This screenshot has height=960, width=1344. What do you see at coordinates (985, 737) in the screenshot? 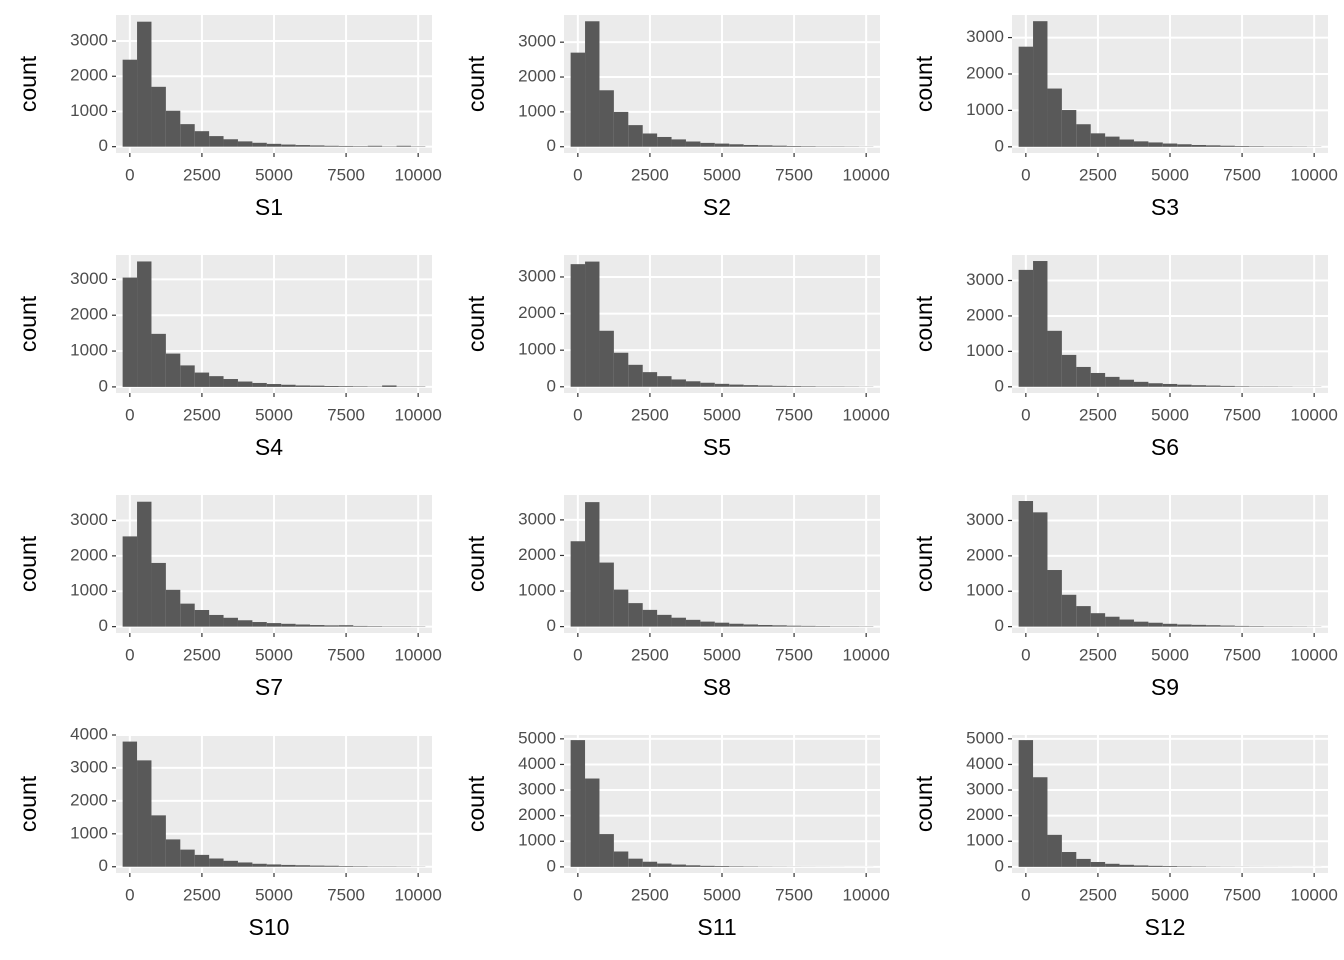
I see `y-tick-label: 5000` at bounding box center [985, 737].